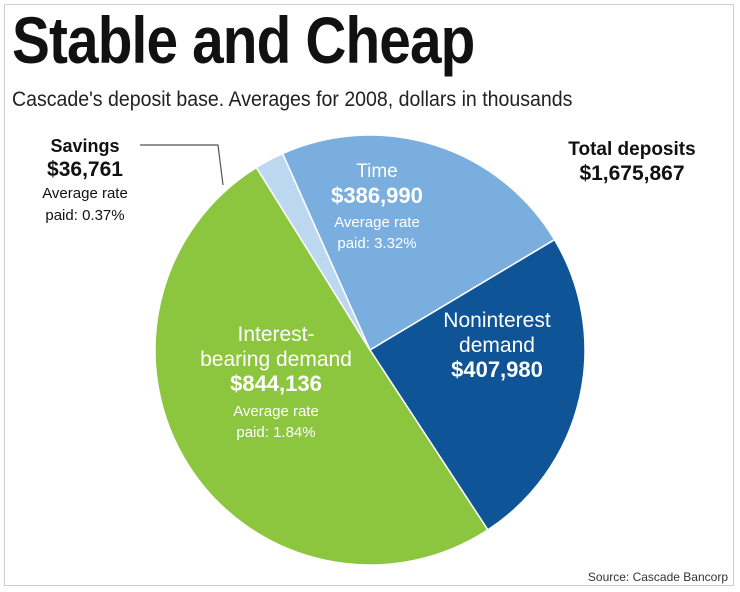 The height and width of the screenshot is (592, 740). Describe the element at coordinates (275, 334) in the screenshot. I see `interest-bearing-name-label-1: Interest-` at that location.